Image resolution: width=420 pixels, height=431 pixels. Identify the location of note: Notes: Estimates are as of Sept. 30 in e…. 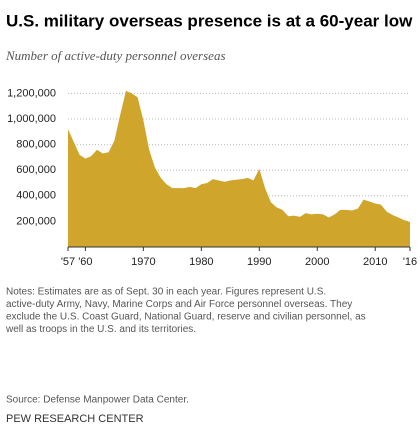
(166, 292).